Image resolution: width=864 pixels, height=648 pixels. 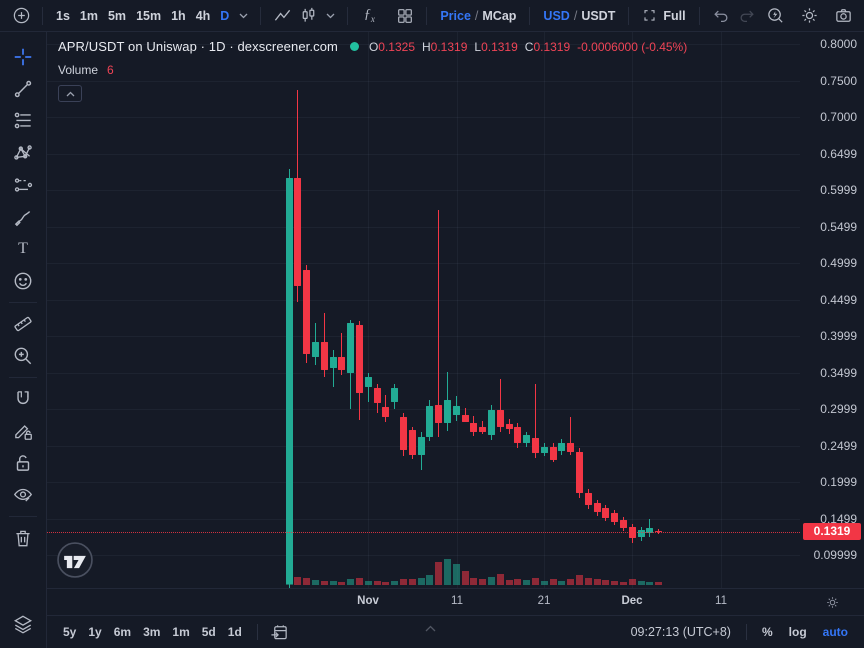 What do you see at coordinates (75, 560) in the screenshot?
I see `tradingview-logo` at bounding box center [75, 560].